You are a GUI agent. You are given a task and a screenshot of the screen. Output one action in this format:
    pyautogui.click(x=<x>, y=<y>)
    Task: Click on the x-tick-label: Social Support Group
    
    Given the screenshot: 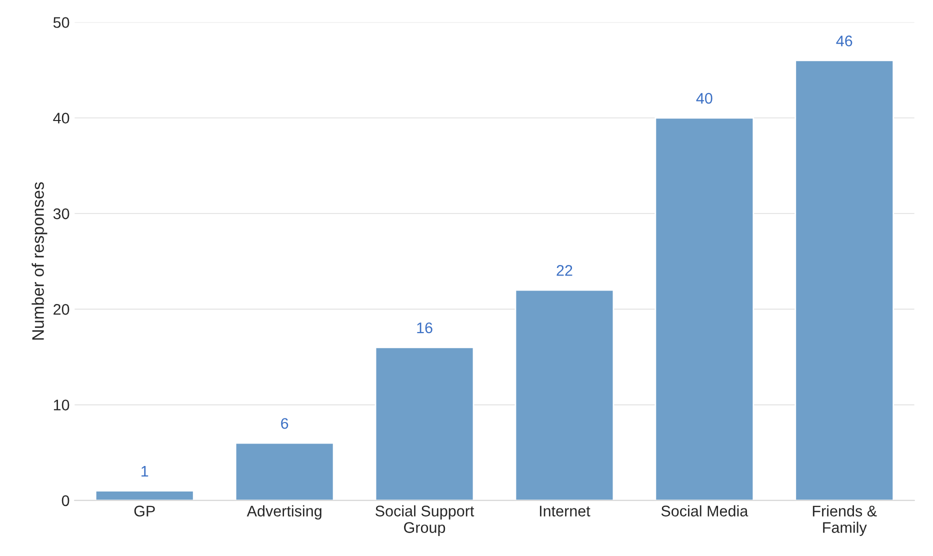 What is the action you would take?
    pyautogui.click(x=425, y=520)
    